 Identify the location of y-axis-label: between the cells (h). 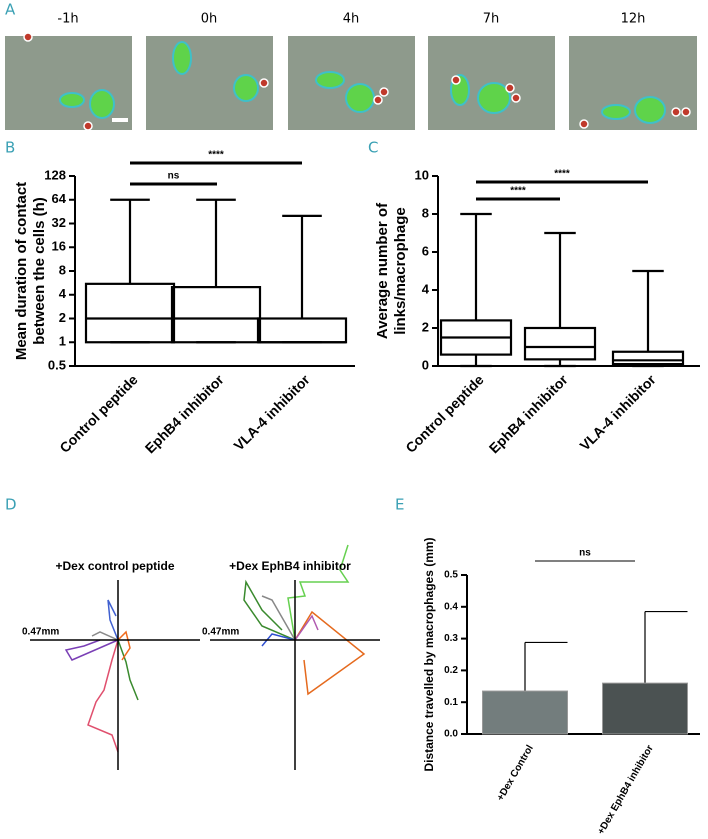
(39, 271).